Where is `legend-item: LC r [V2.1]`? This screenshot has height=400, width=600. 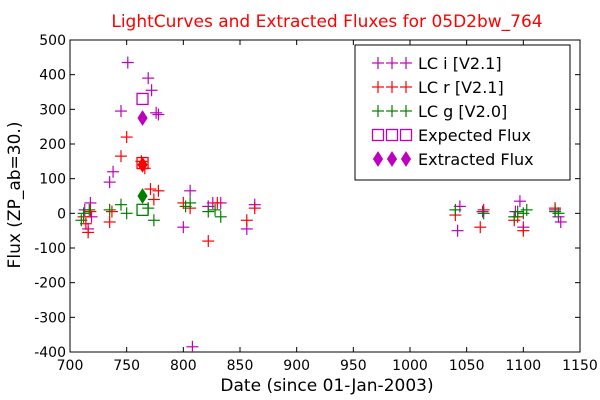 legend-item: LC r [V2.1] is located at coordinates (438, 87).